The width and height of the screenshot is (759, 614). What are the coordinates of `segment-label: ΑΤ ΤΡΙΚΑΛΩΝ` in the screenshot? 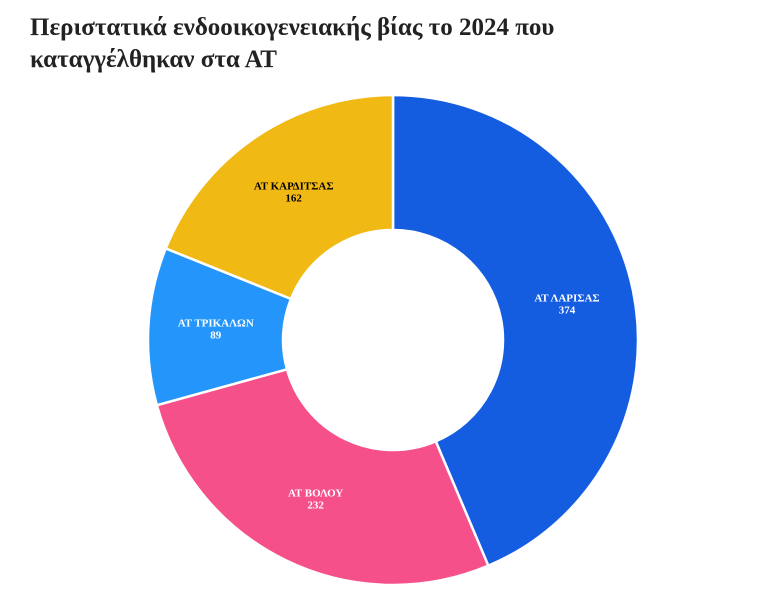 It's located at (216, 323).